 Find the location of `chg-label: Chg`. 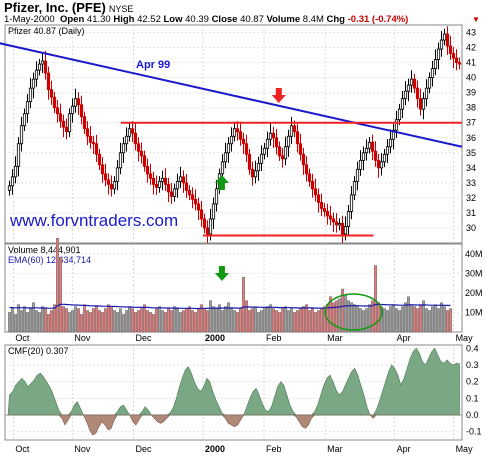

chg-label: Chg is located at coordinates (335, 19).